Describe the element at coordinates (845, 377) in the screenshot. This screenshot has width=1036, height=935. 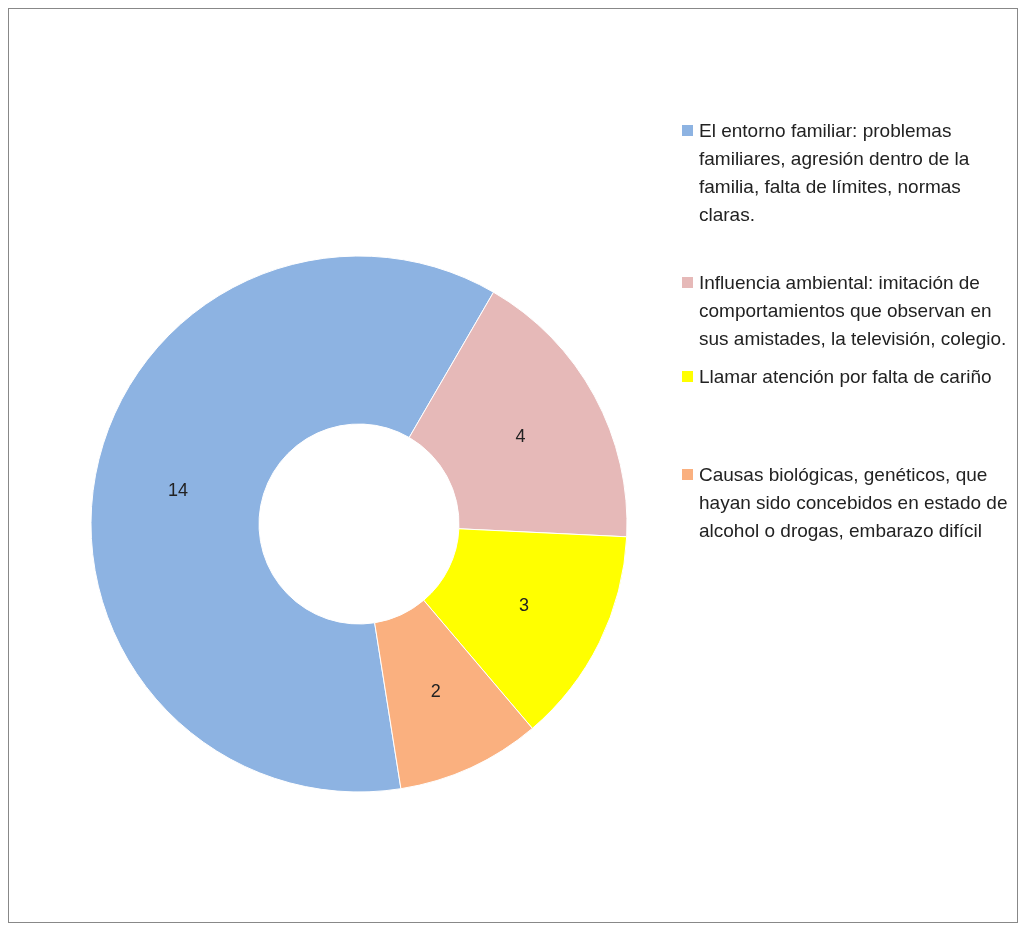
I see `legend-label: Llamar atención por falta de cariño` at that location.